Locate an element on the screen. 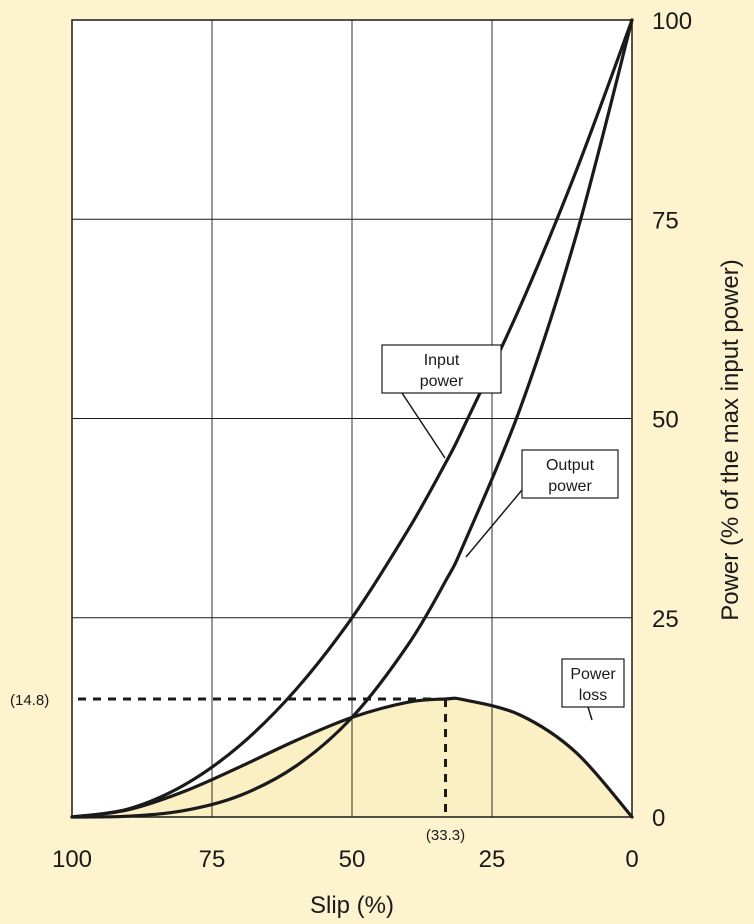  series-labels: Input power Output power Power loss is located at coordinates (503, 526).